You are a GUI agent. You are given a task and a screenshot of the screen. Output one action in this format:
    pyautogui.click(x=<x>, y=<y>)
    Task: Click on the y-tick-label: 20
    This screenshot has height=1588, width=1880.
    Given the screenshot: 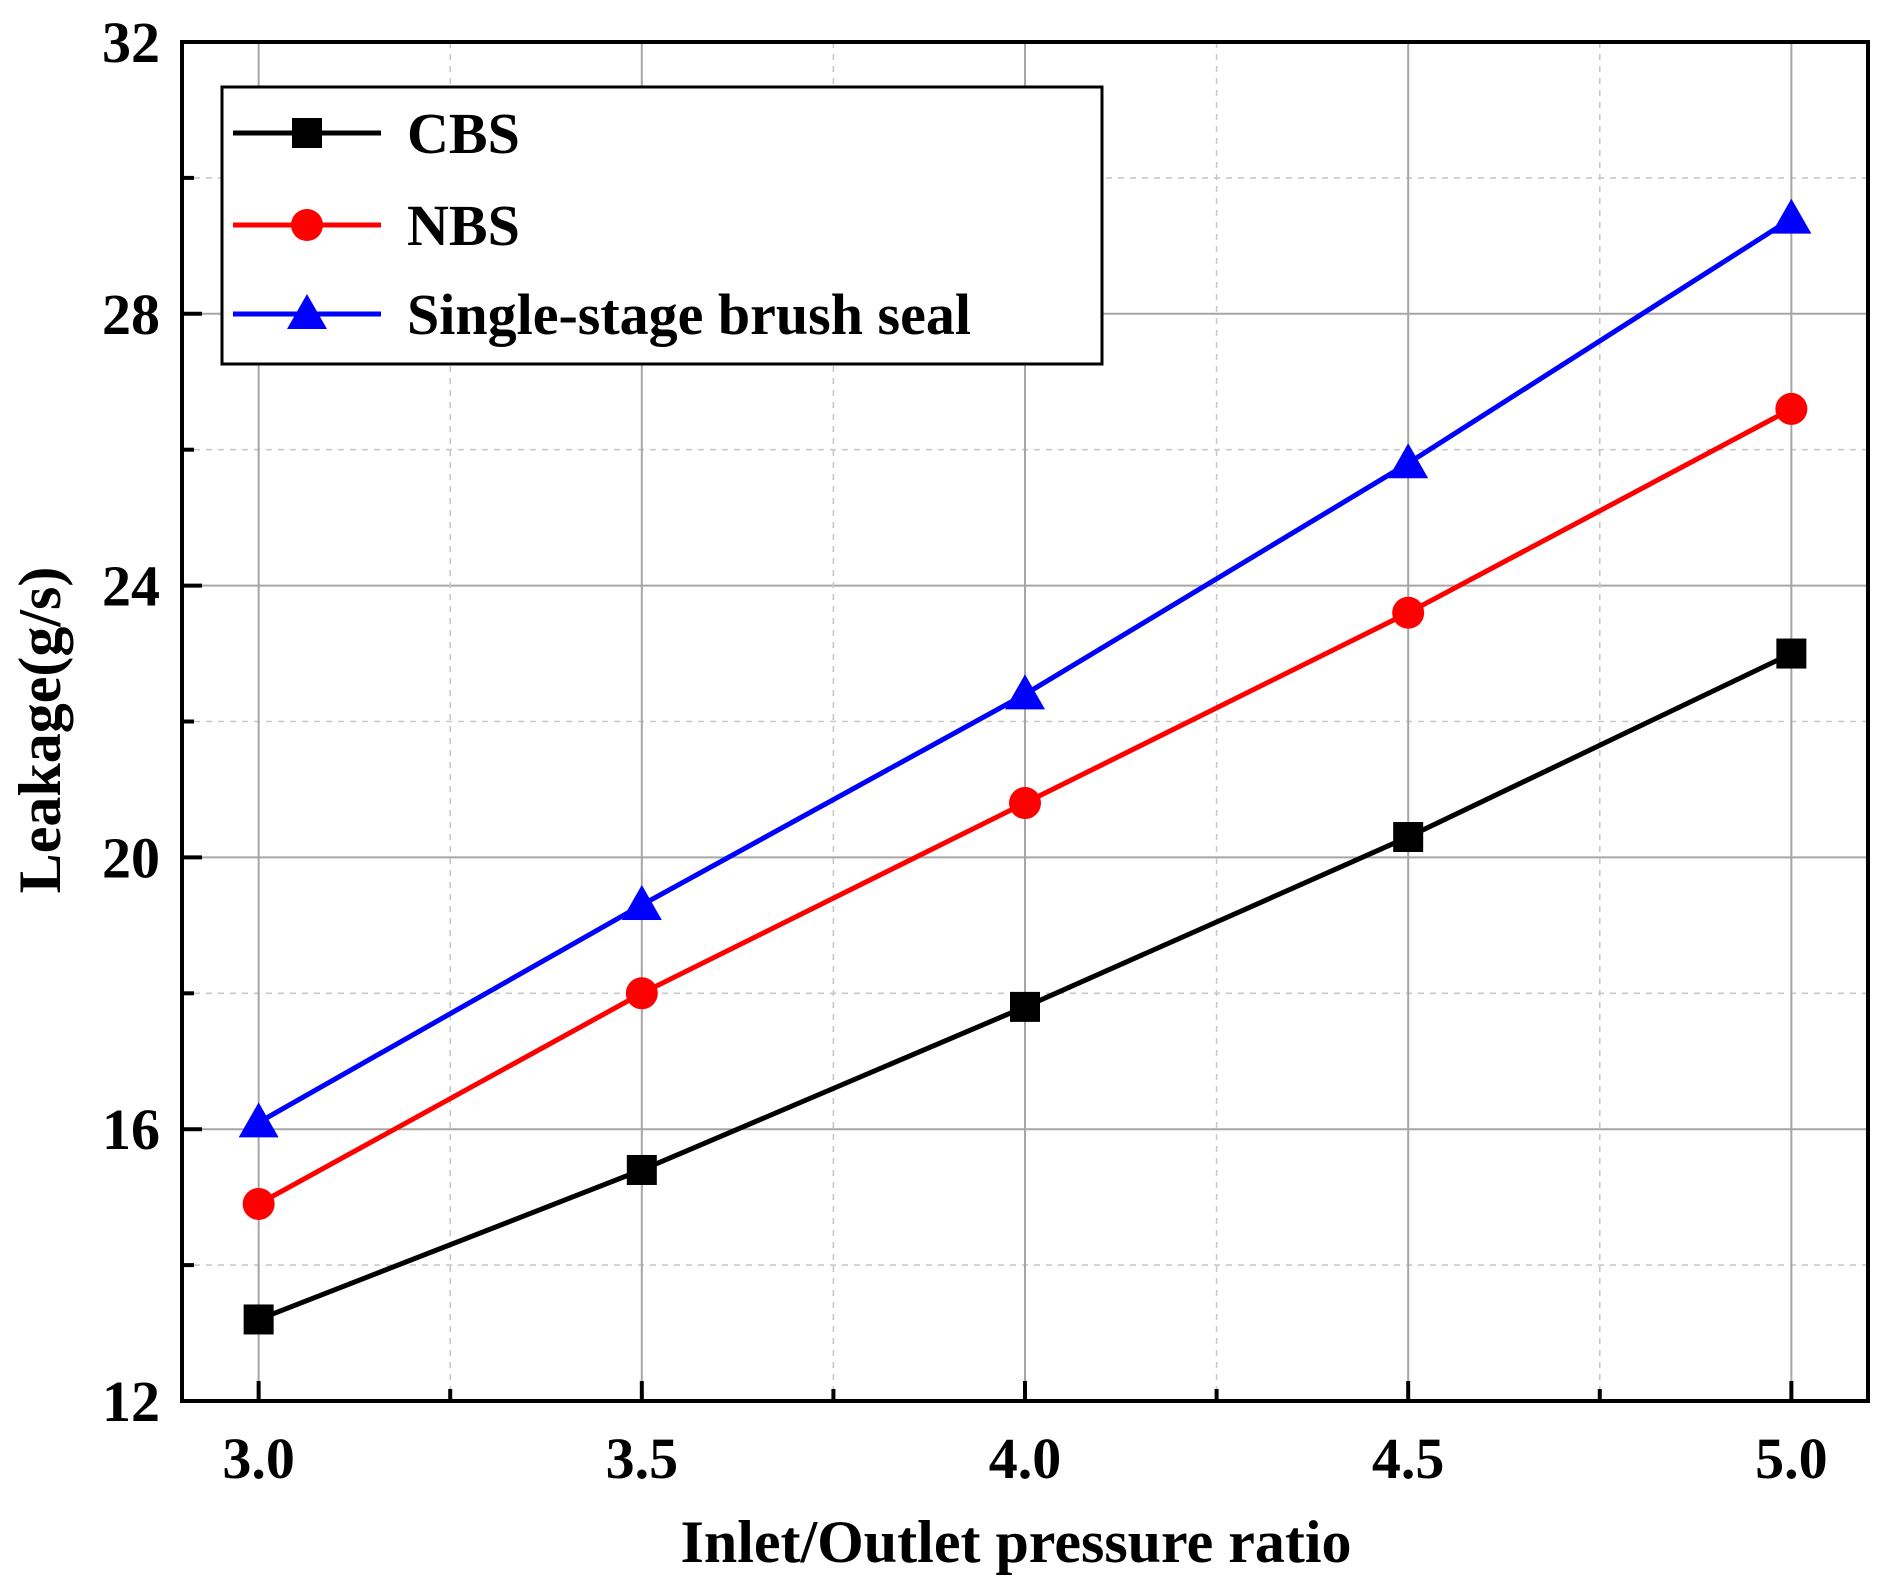 What is the action you would take?
    pyautogui.click(x=131, y=857)
    